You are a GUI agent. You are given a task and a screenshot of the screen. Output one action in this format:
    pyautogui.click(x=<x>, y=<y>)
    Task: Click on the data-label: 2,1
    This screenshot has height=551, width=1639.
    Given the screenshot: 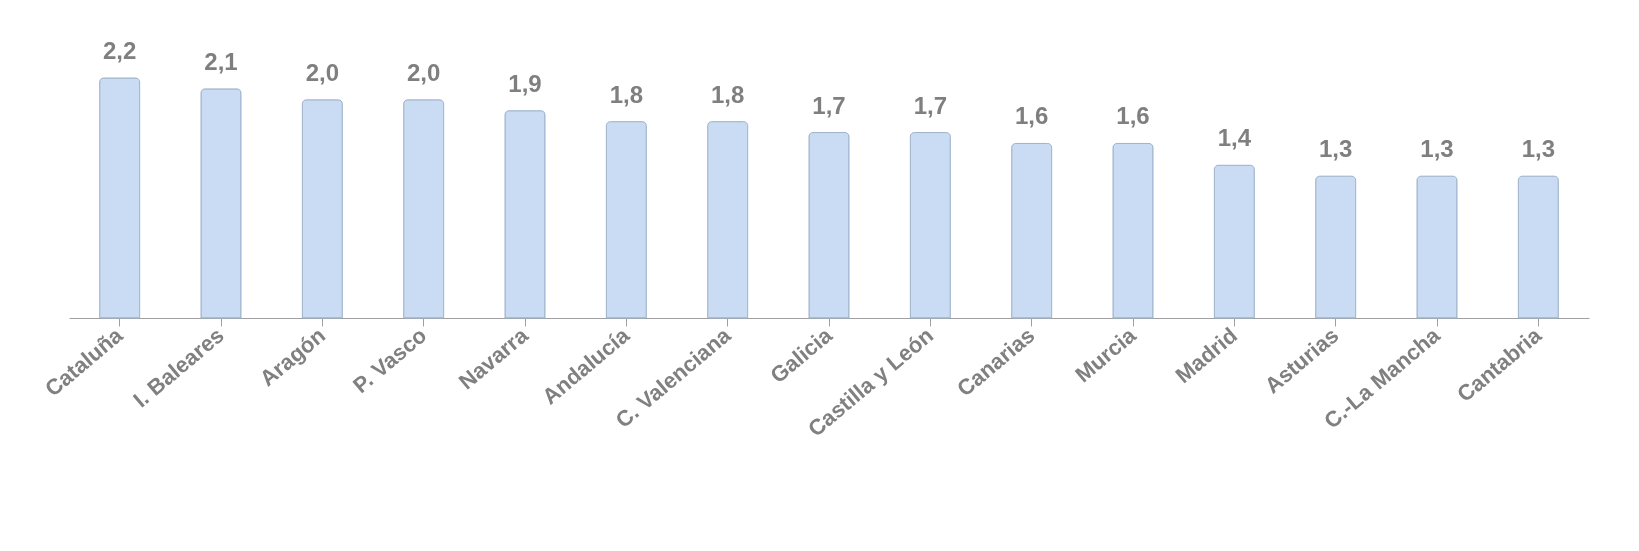 What is the action you would take?
    pyautogui.click(x=221, y=61)
    